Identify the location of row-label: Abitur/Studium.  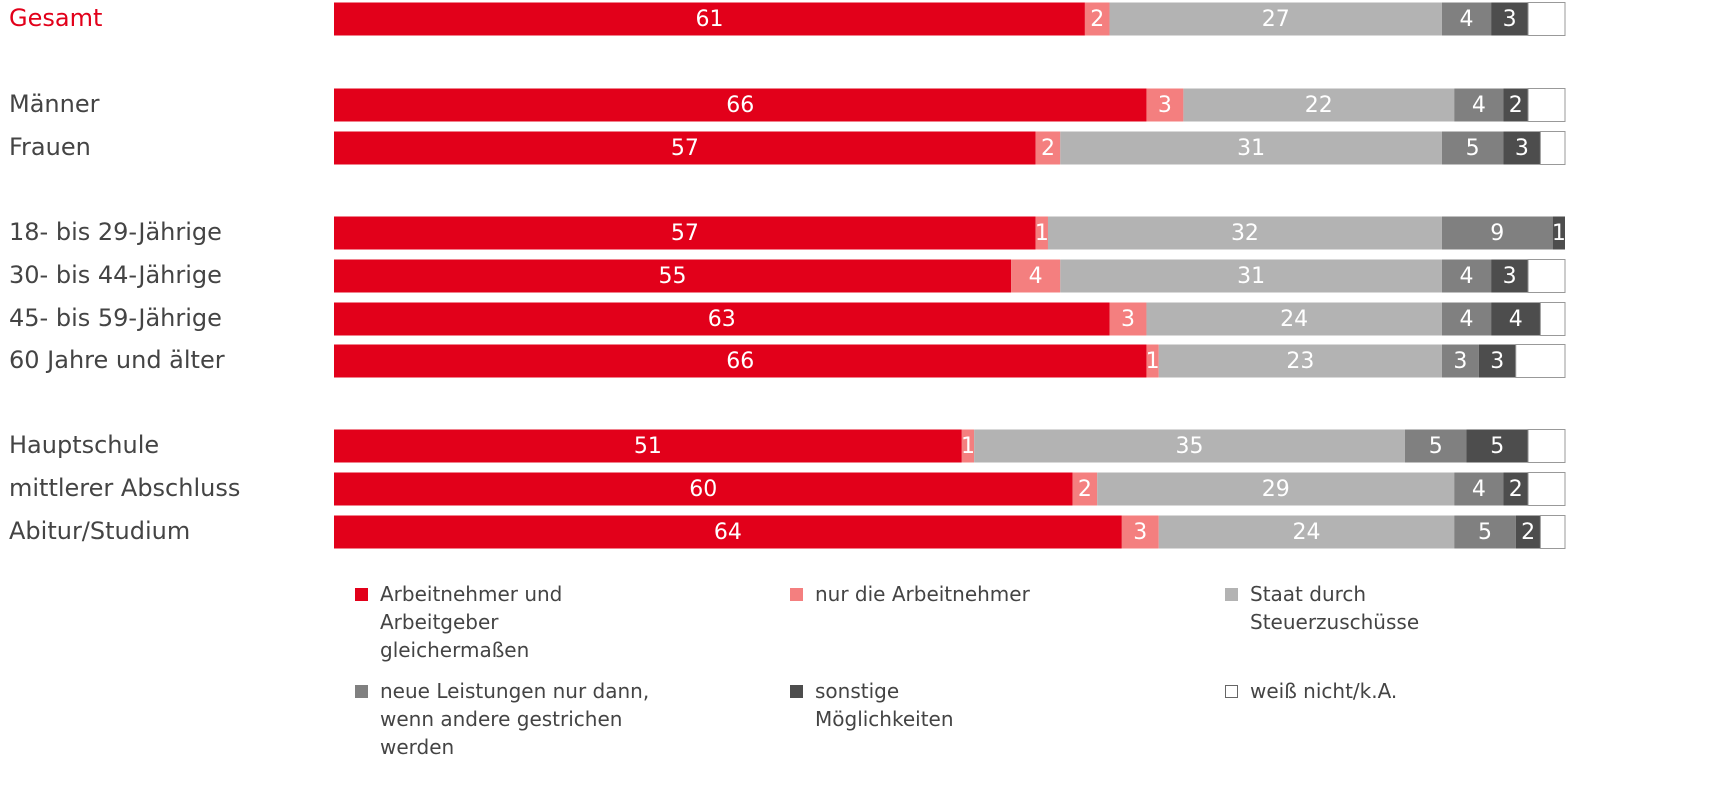
(99, 531).